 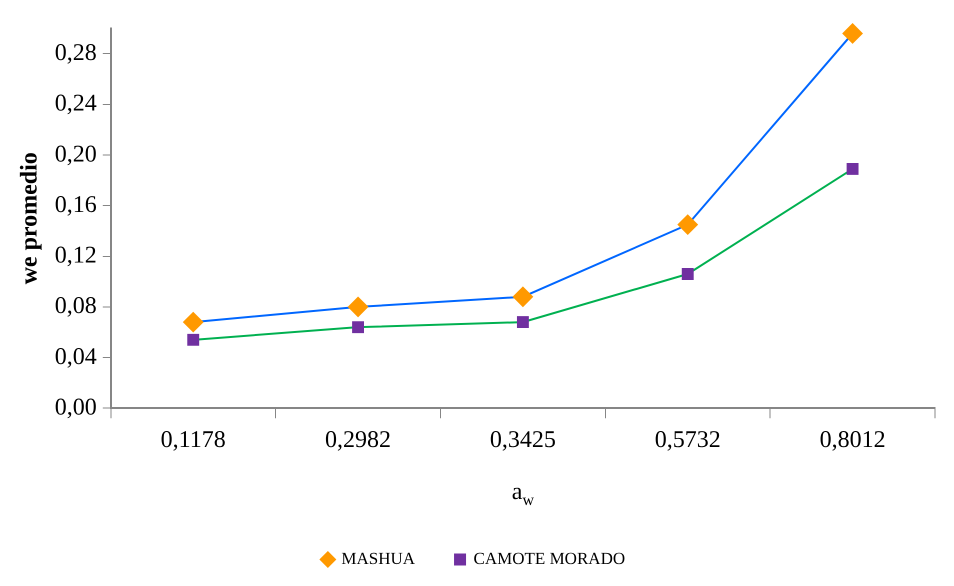 What do you see at coordinates (75, 306) in the screenshot?
I see `y-tick-label: 0,08` at bounding box center [75, 306].